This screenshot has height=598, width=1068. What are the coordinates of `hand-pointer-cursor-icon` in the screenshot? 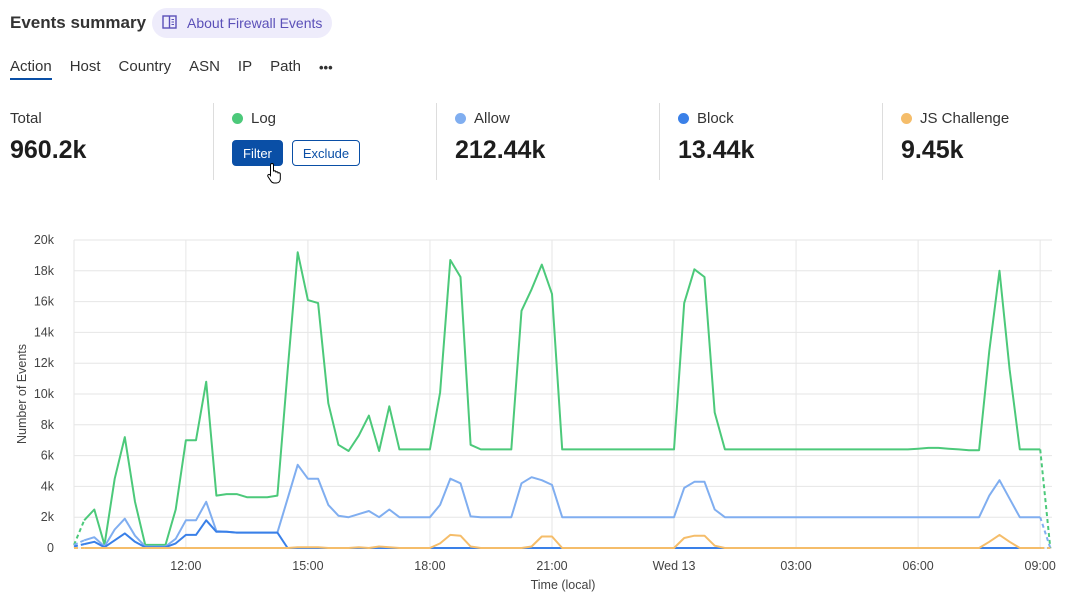 It's located at (275, 175).